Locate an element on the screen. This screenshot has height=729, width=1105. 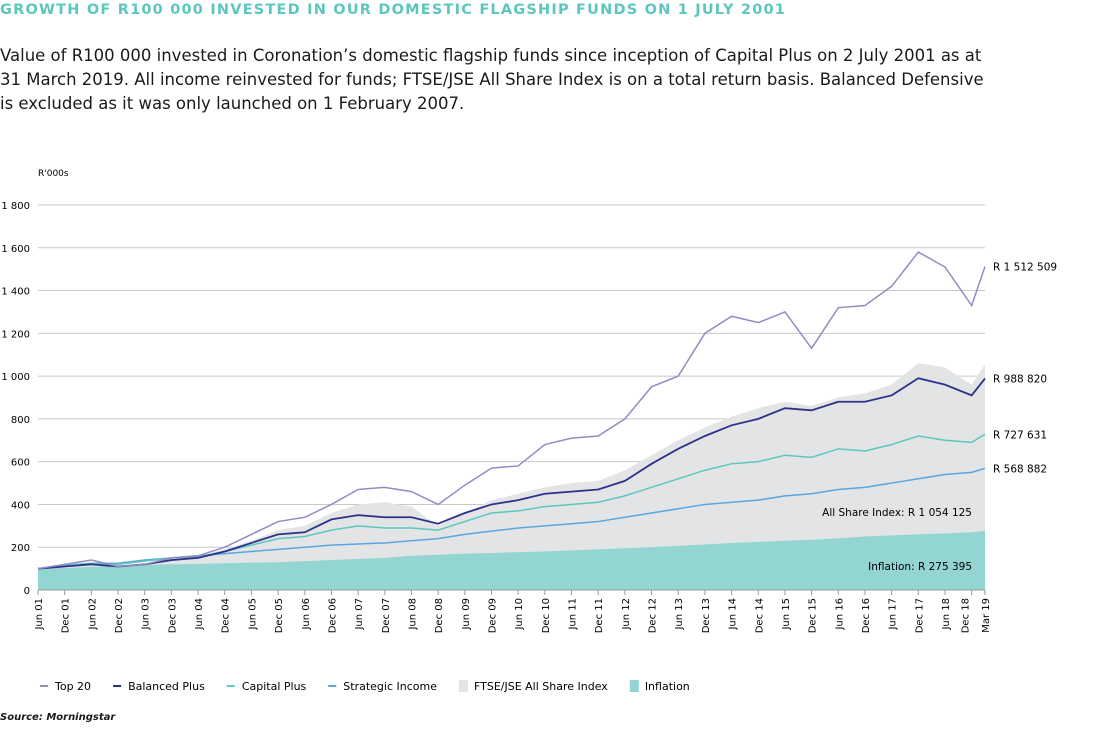
x-tick-label: Dec 17 is located at coordinates (919, 615).